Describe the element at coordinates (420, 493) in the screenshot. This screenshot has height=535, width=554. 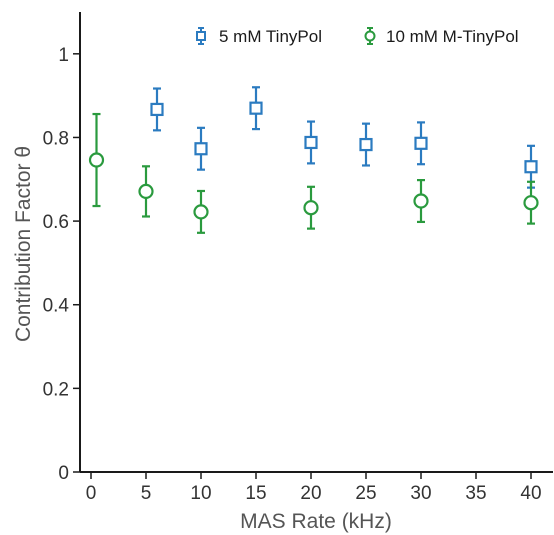
I see `x-tick-label: 30` at that location.